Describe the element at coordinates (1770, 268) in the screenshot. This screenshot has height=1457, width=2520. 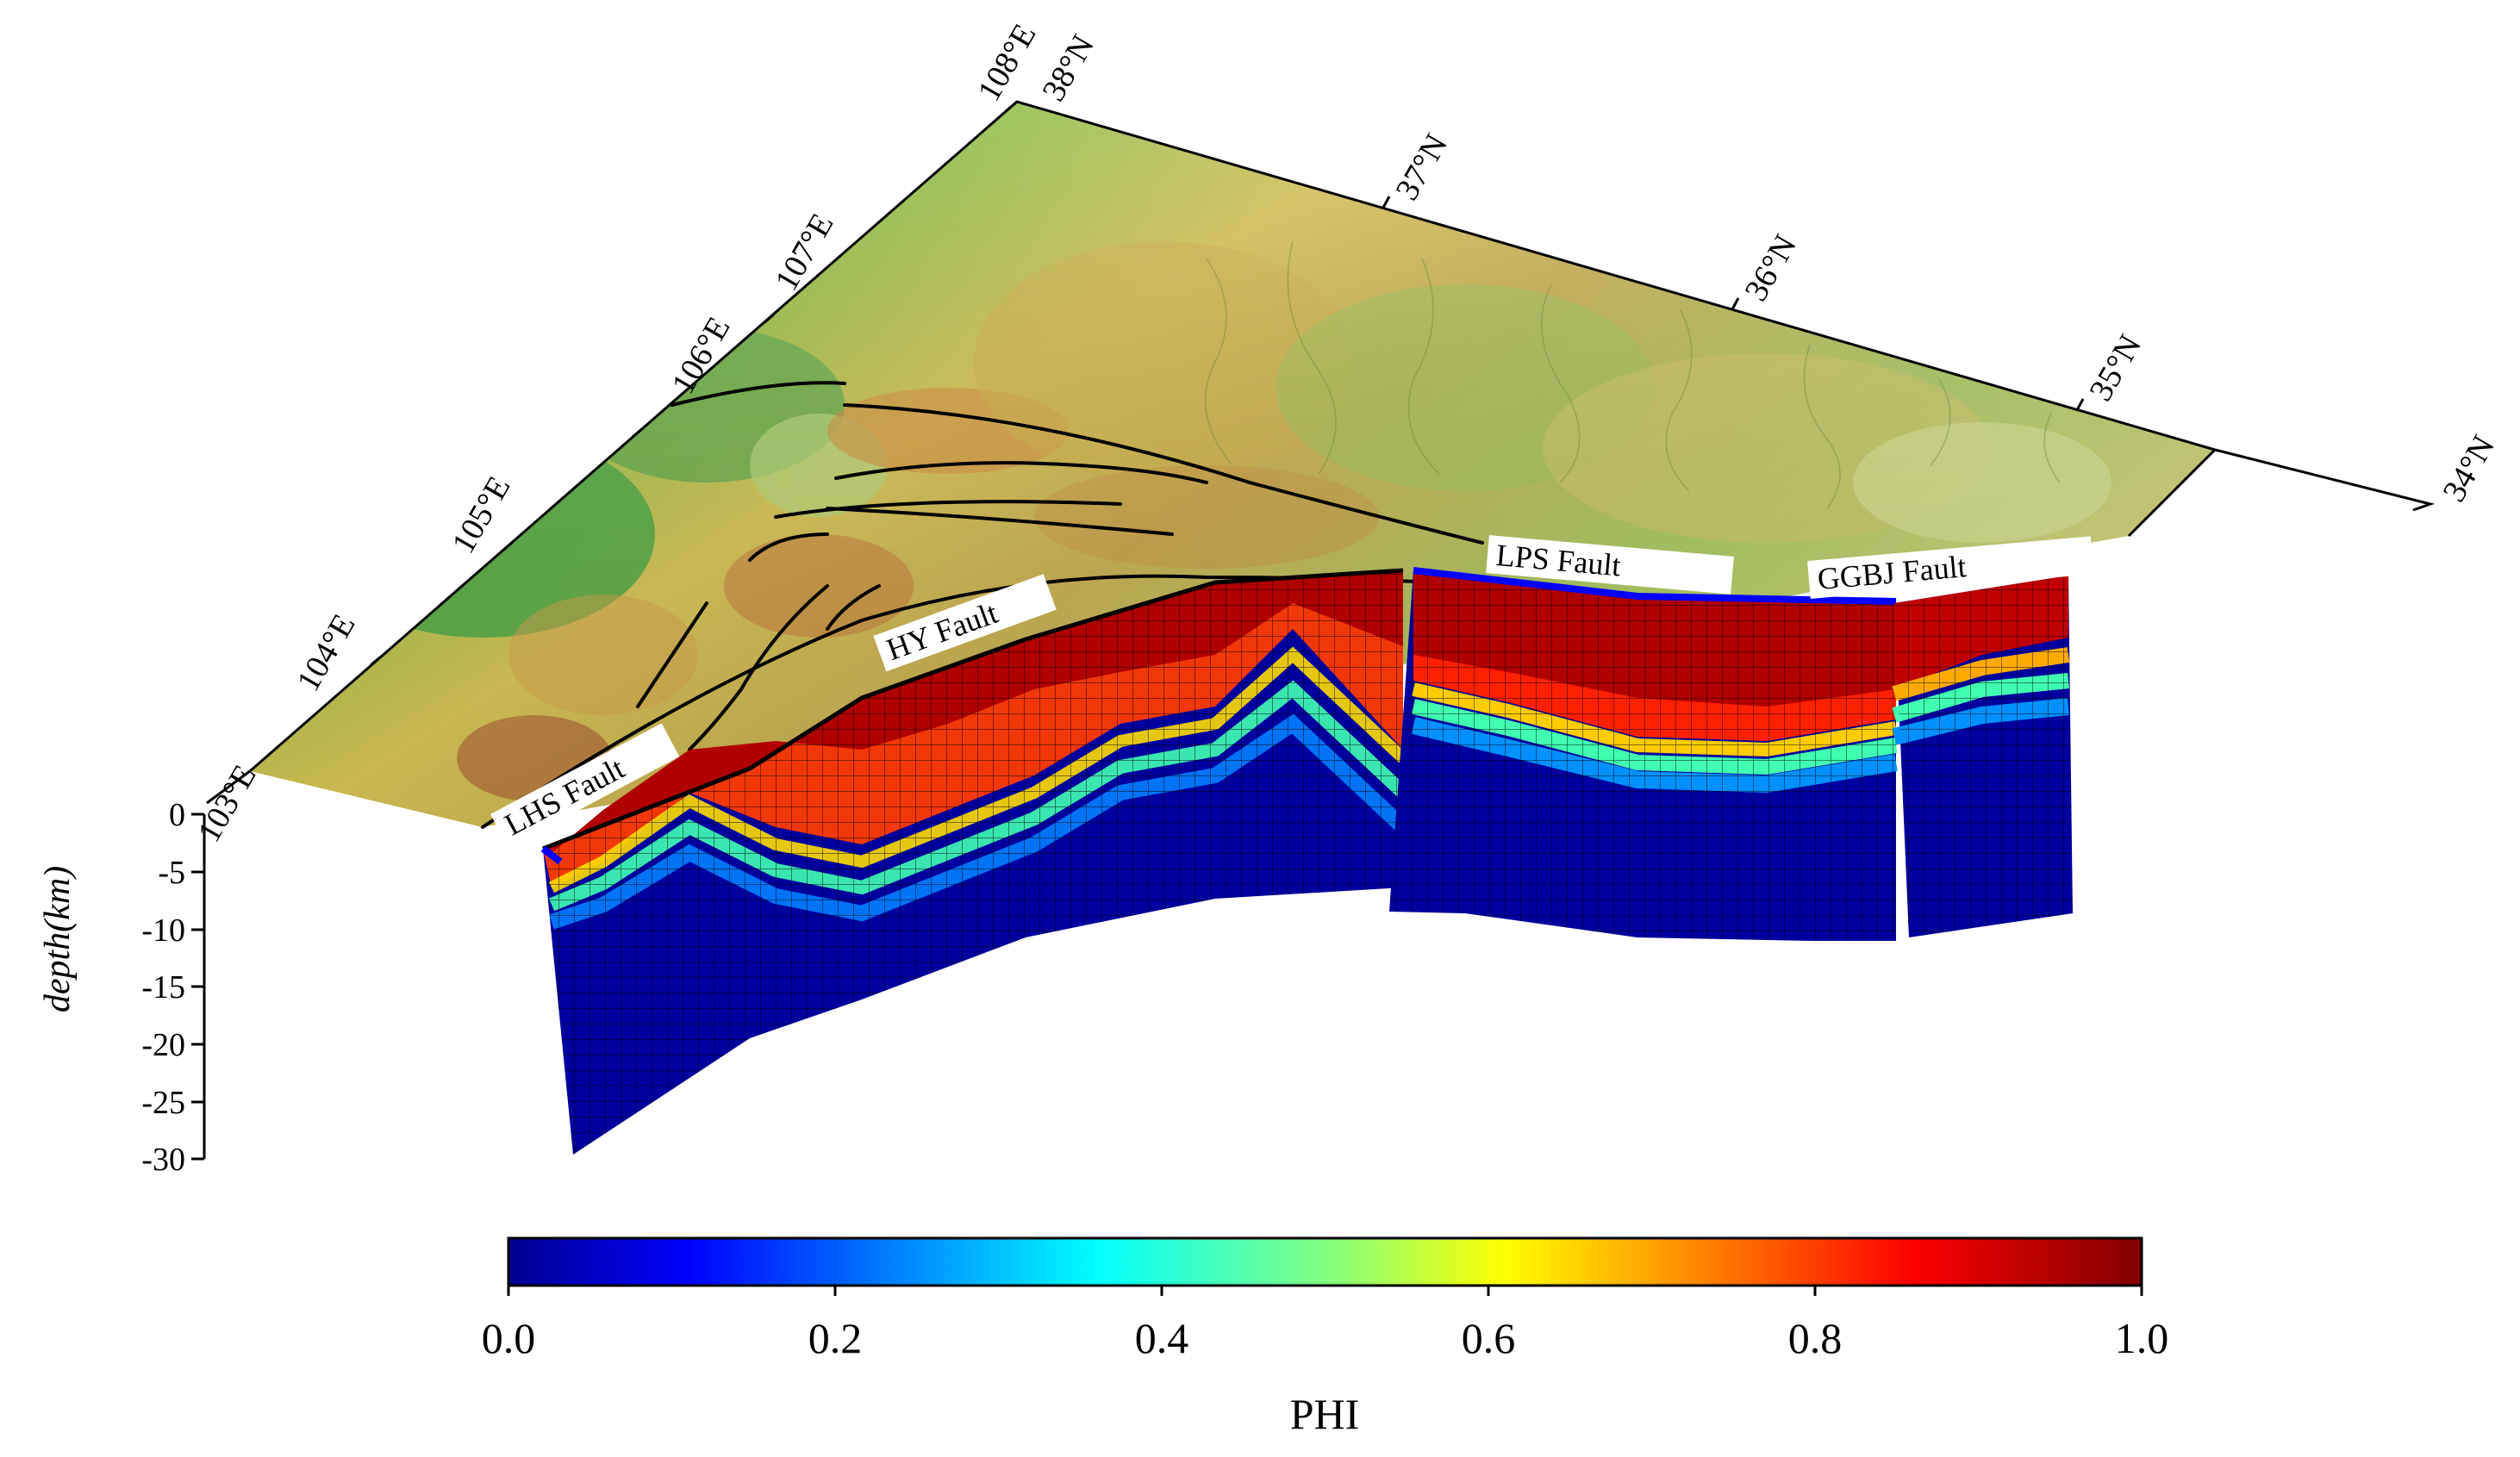
I see `lat-label-36: 36°N` at that location.